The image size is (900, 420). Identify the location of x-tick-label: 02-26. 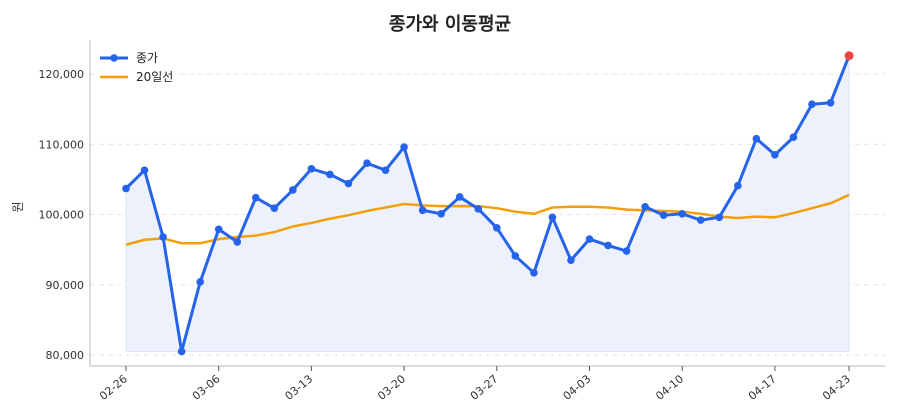
(113, 387).